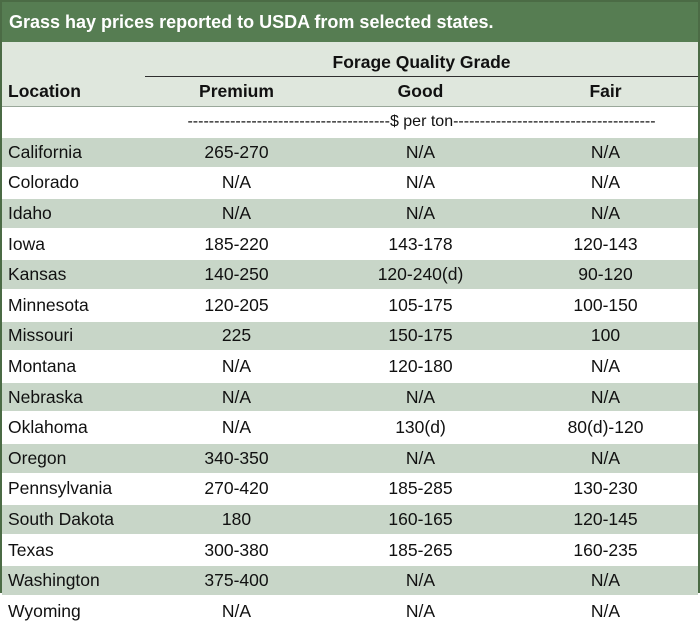 This screenshot has height=626, width=700. I want to click on fair-column-header: Fair, so click(605, 91).